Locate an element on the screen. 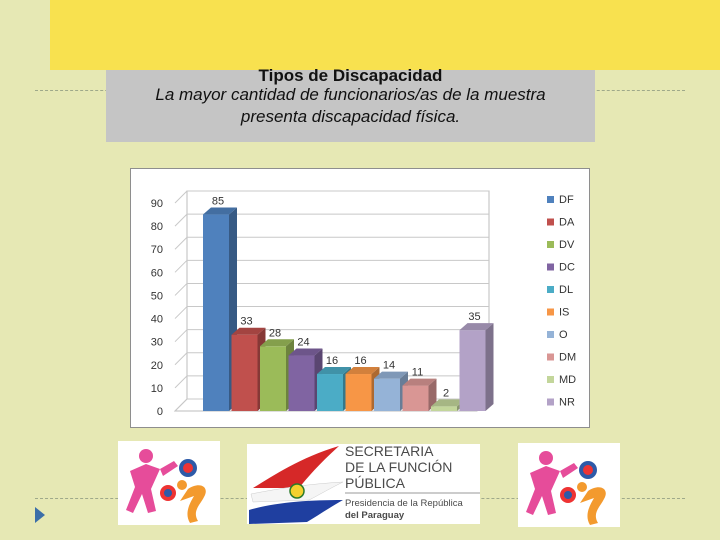 The image size is (720, 540). y-tick-label: 20 is located at coordinates (157, 366).